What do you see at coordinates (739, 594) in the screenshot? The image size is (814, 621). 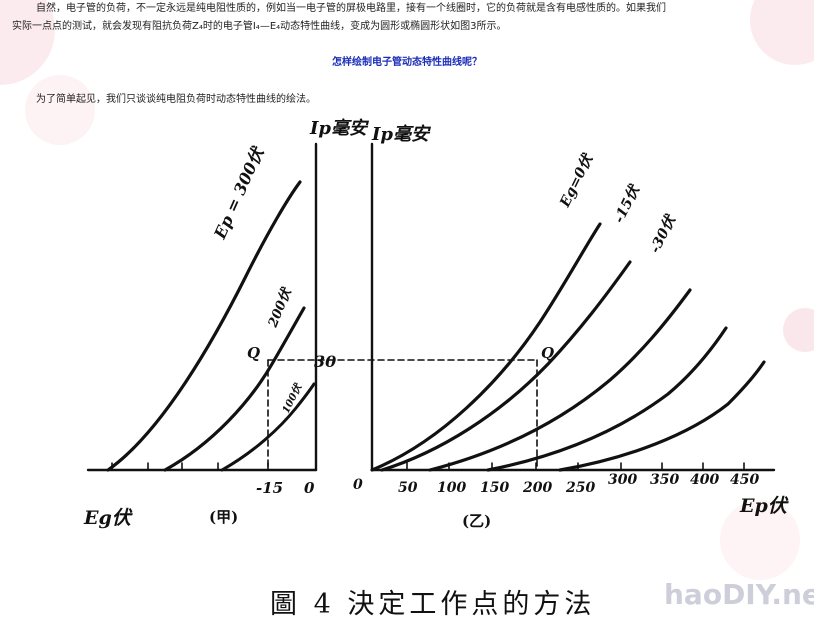 I see `site-watermark: haoDIY.net` at bounding box center [739, 594].